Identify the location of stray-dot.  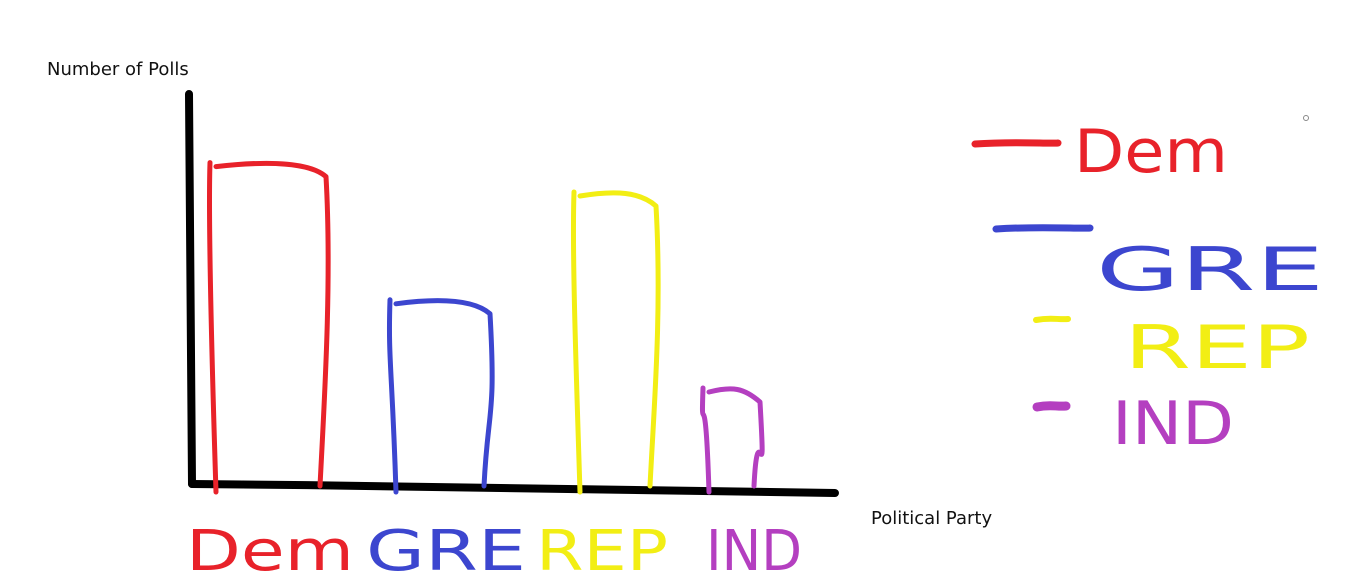
(1306, 118).